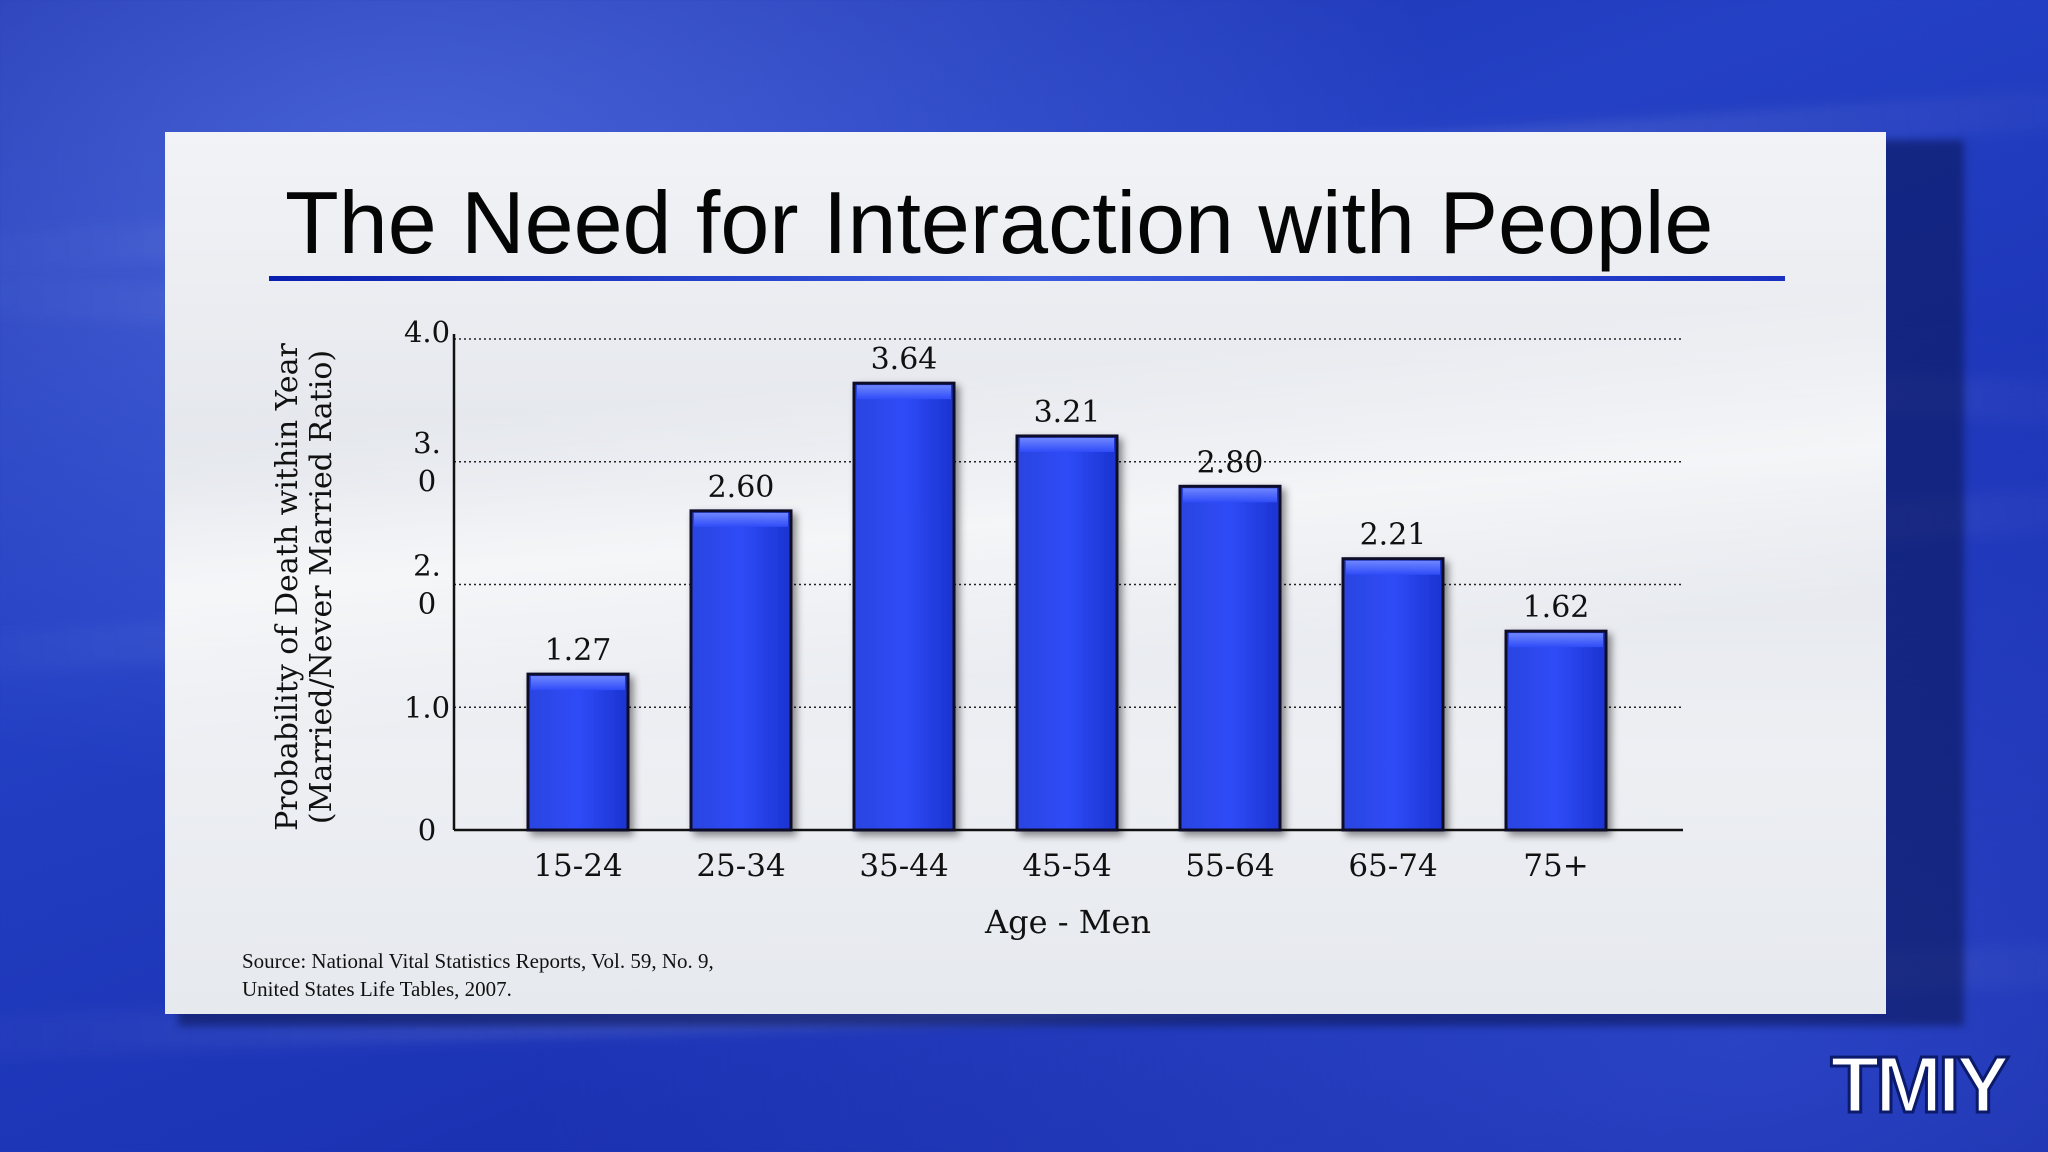 This screenshot has width=2048, height=1152. What do you see at coordinates (427, 566) in the screenshot?
I see `y-tick-label-line: 2.` at bounding box center [427, 566].